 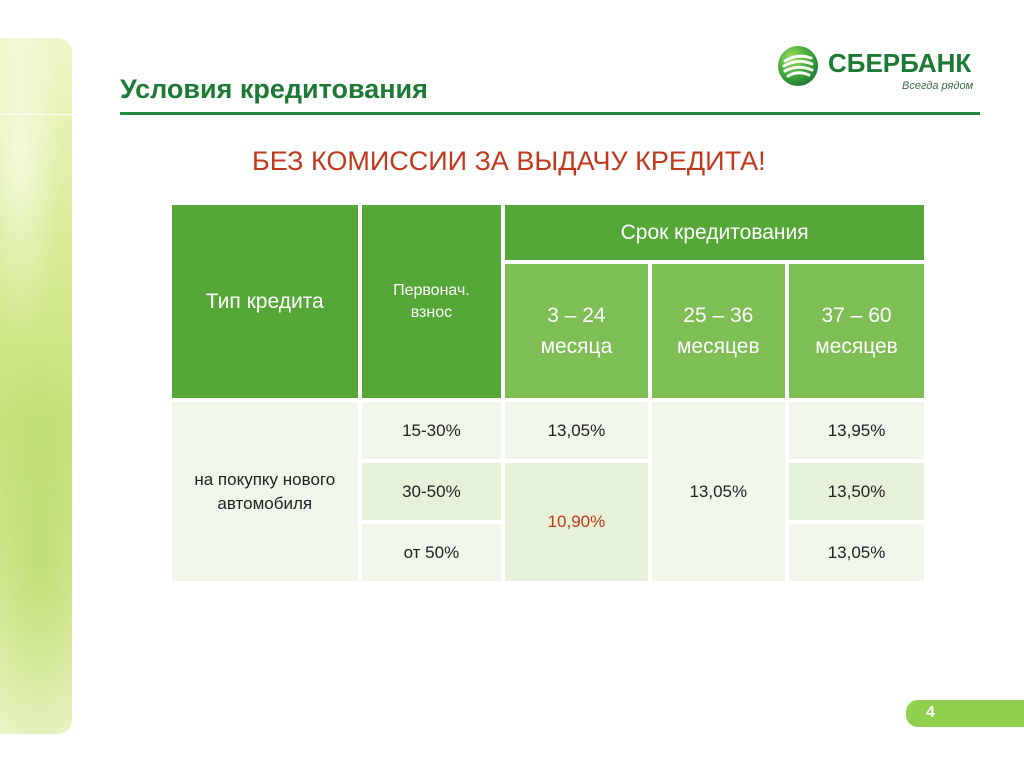 I want to click on no-commission-headline: БЕЗ КОМИССИИ ЗА ВЫДАЧУ КРЕДИТА!, so click(x=509, y=161).